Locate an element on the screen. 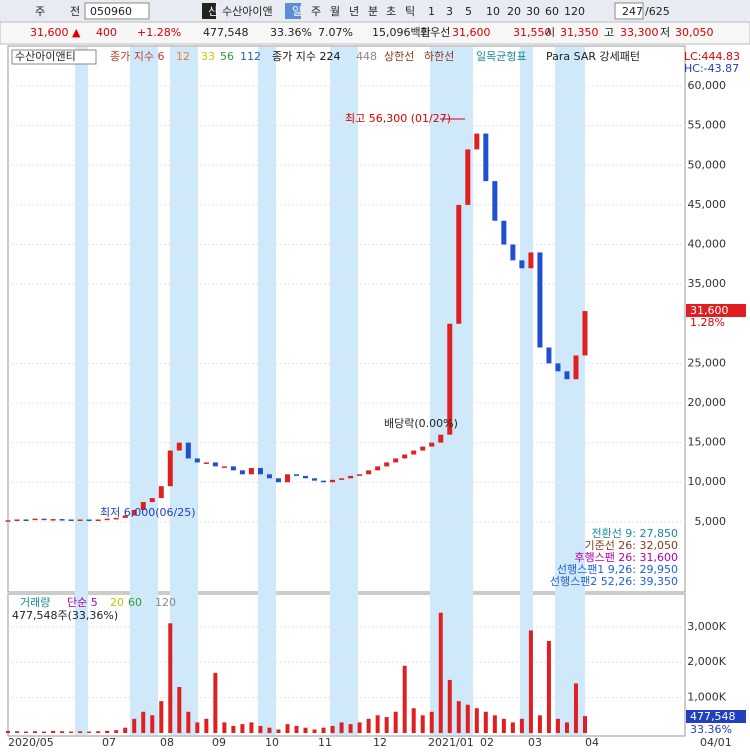 This screenshot has height=754, width=750. quote-field: 33.36% is located at coordinates (291, 32).